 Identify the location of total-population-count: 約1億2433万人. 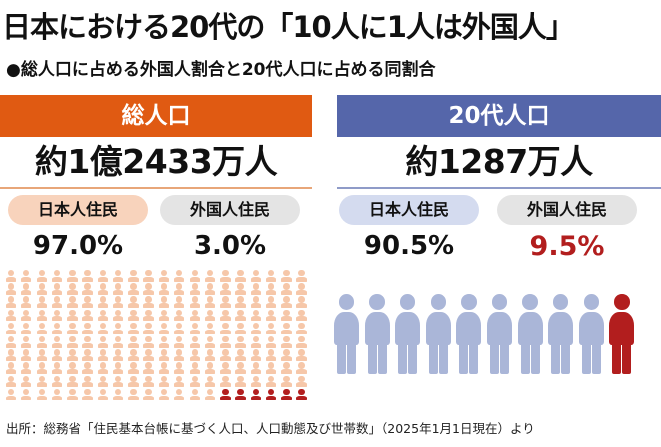
(156, 163).